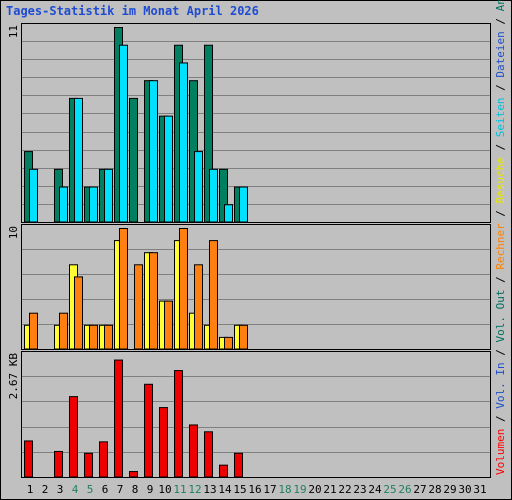 Image resolution: width=512 pixels, height=500 pixels. I want to click on x-tick-label-day-29: 29, so click(449, 489).